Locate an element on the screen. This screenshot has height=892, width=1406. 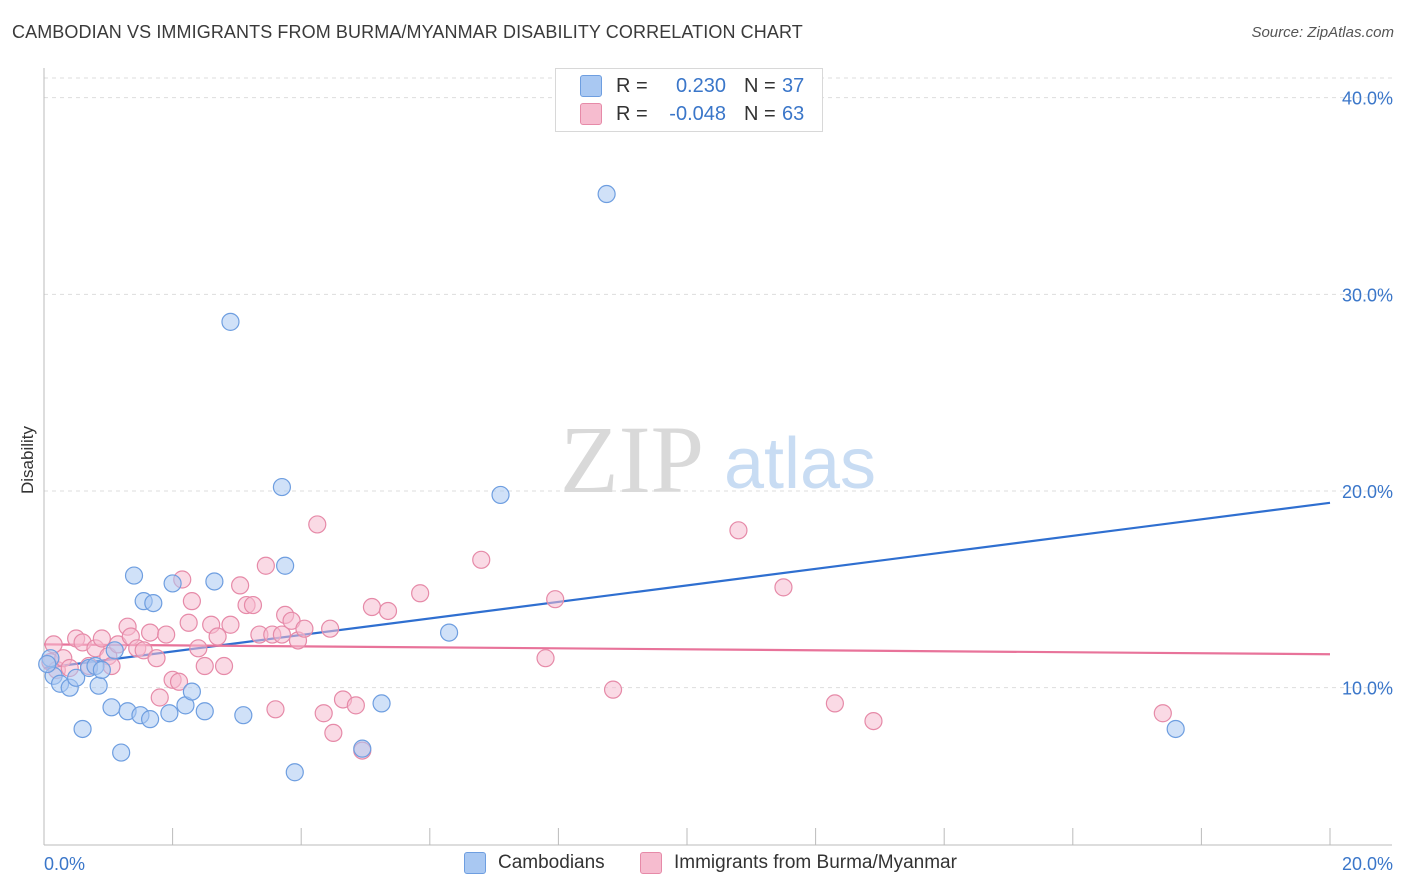
series-legend: Cambodians Immigrants from Burma/Myanmar is located at coordinates (703, 865).